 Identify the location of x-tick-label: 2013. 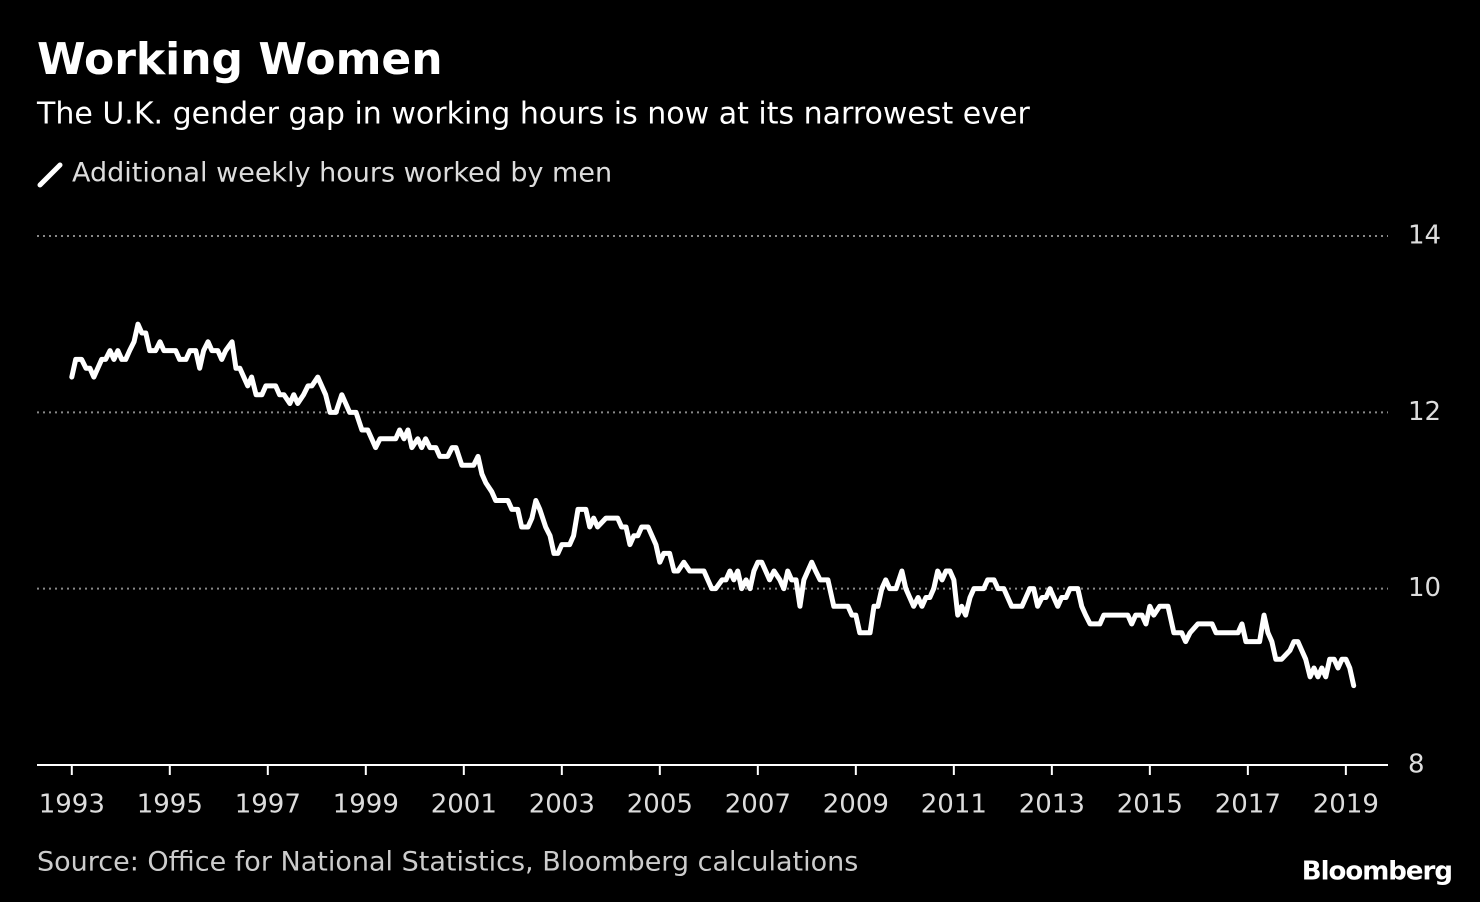
(1052, 805).